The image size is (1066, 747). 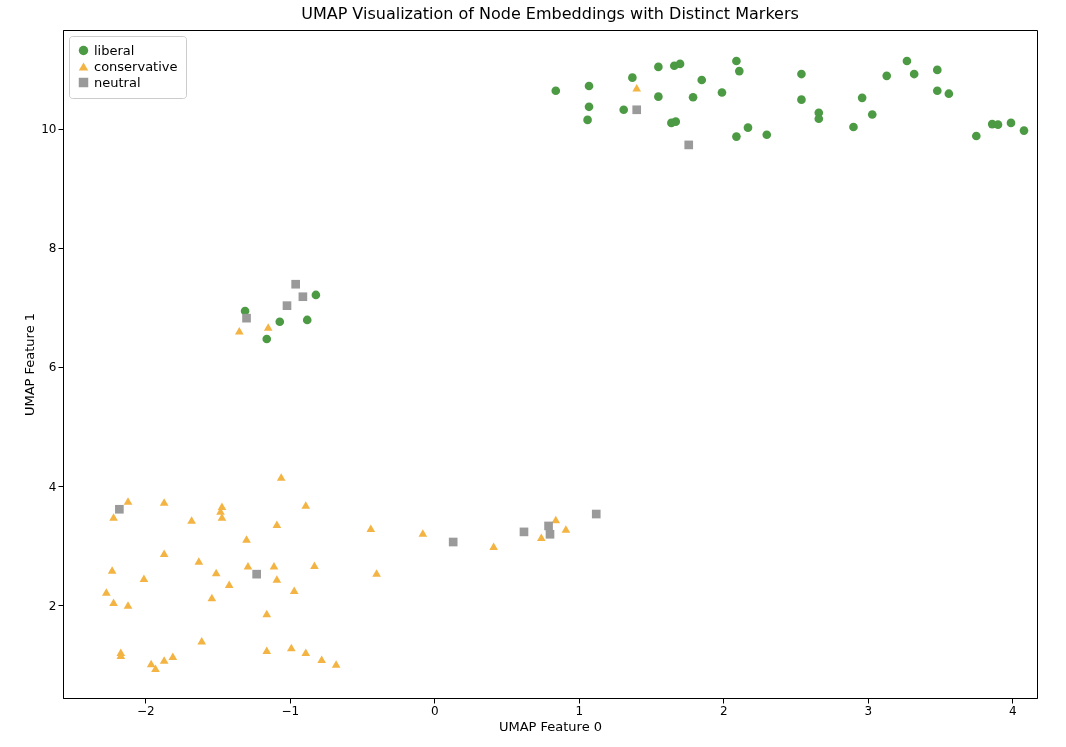 What do you see at coordinates (52, 248) in the screenshot?
I see `y-tick-label: 8` at bounding box center [52, 248].